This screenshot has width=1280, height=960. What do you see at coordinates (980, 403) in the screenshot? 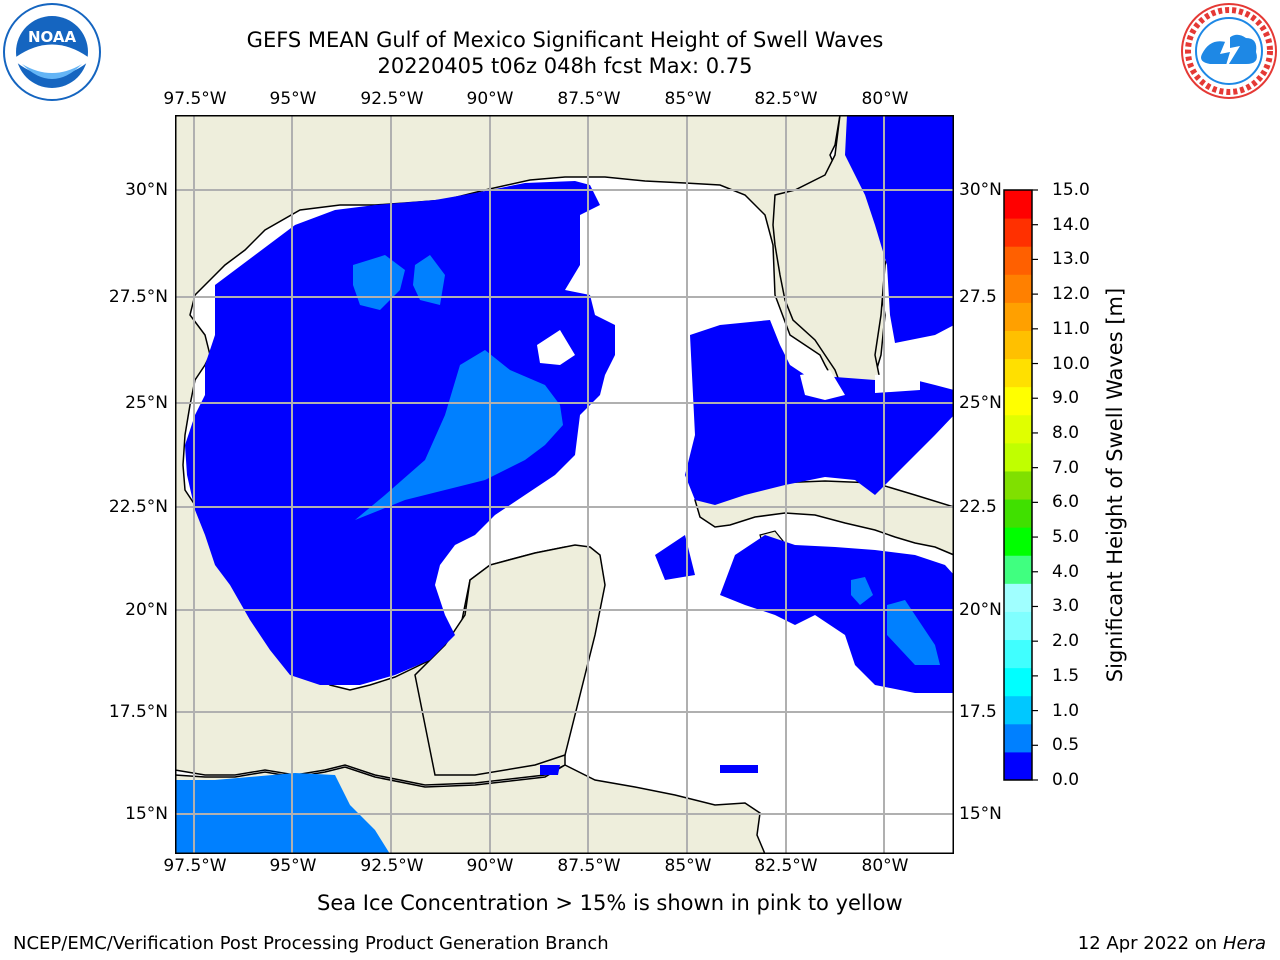
I see `lat-tick-right: 25°N` at bounding box center [980, 403].